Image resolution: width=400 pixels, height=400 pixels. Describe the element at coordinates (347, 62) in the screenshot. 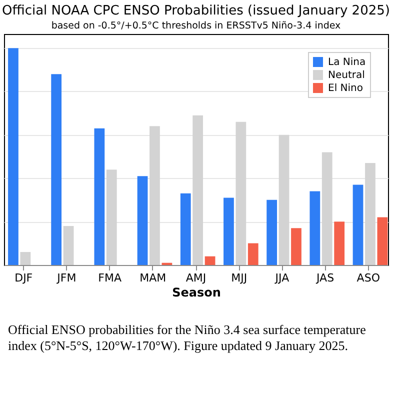

I see `legend-label: La Nina` at that location.